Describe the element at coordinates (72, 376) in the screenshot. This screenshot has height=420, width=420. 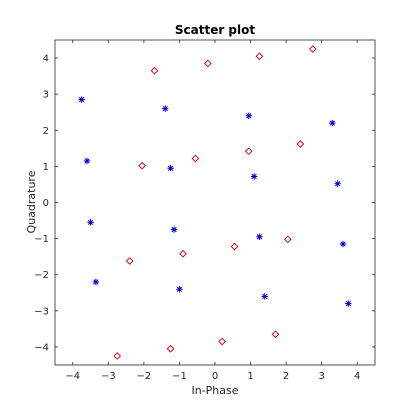
I see `x-tick-label: −4` at that location.